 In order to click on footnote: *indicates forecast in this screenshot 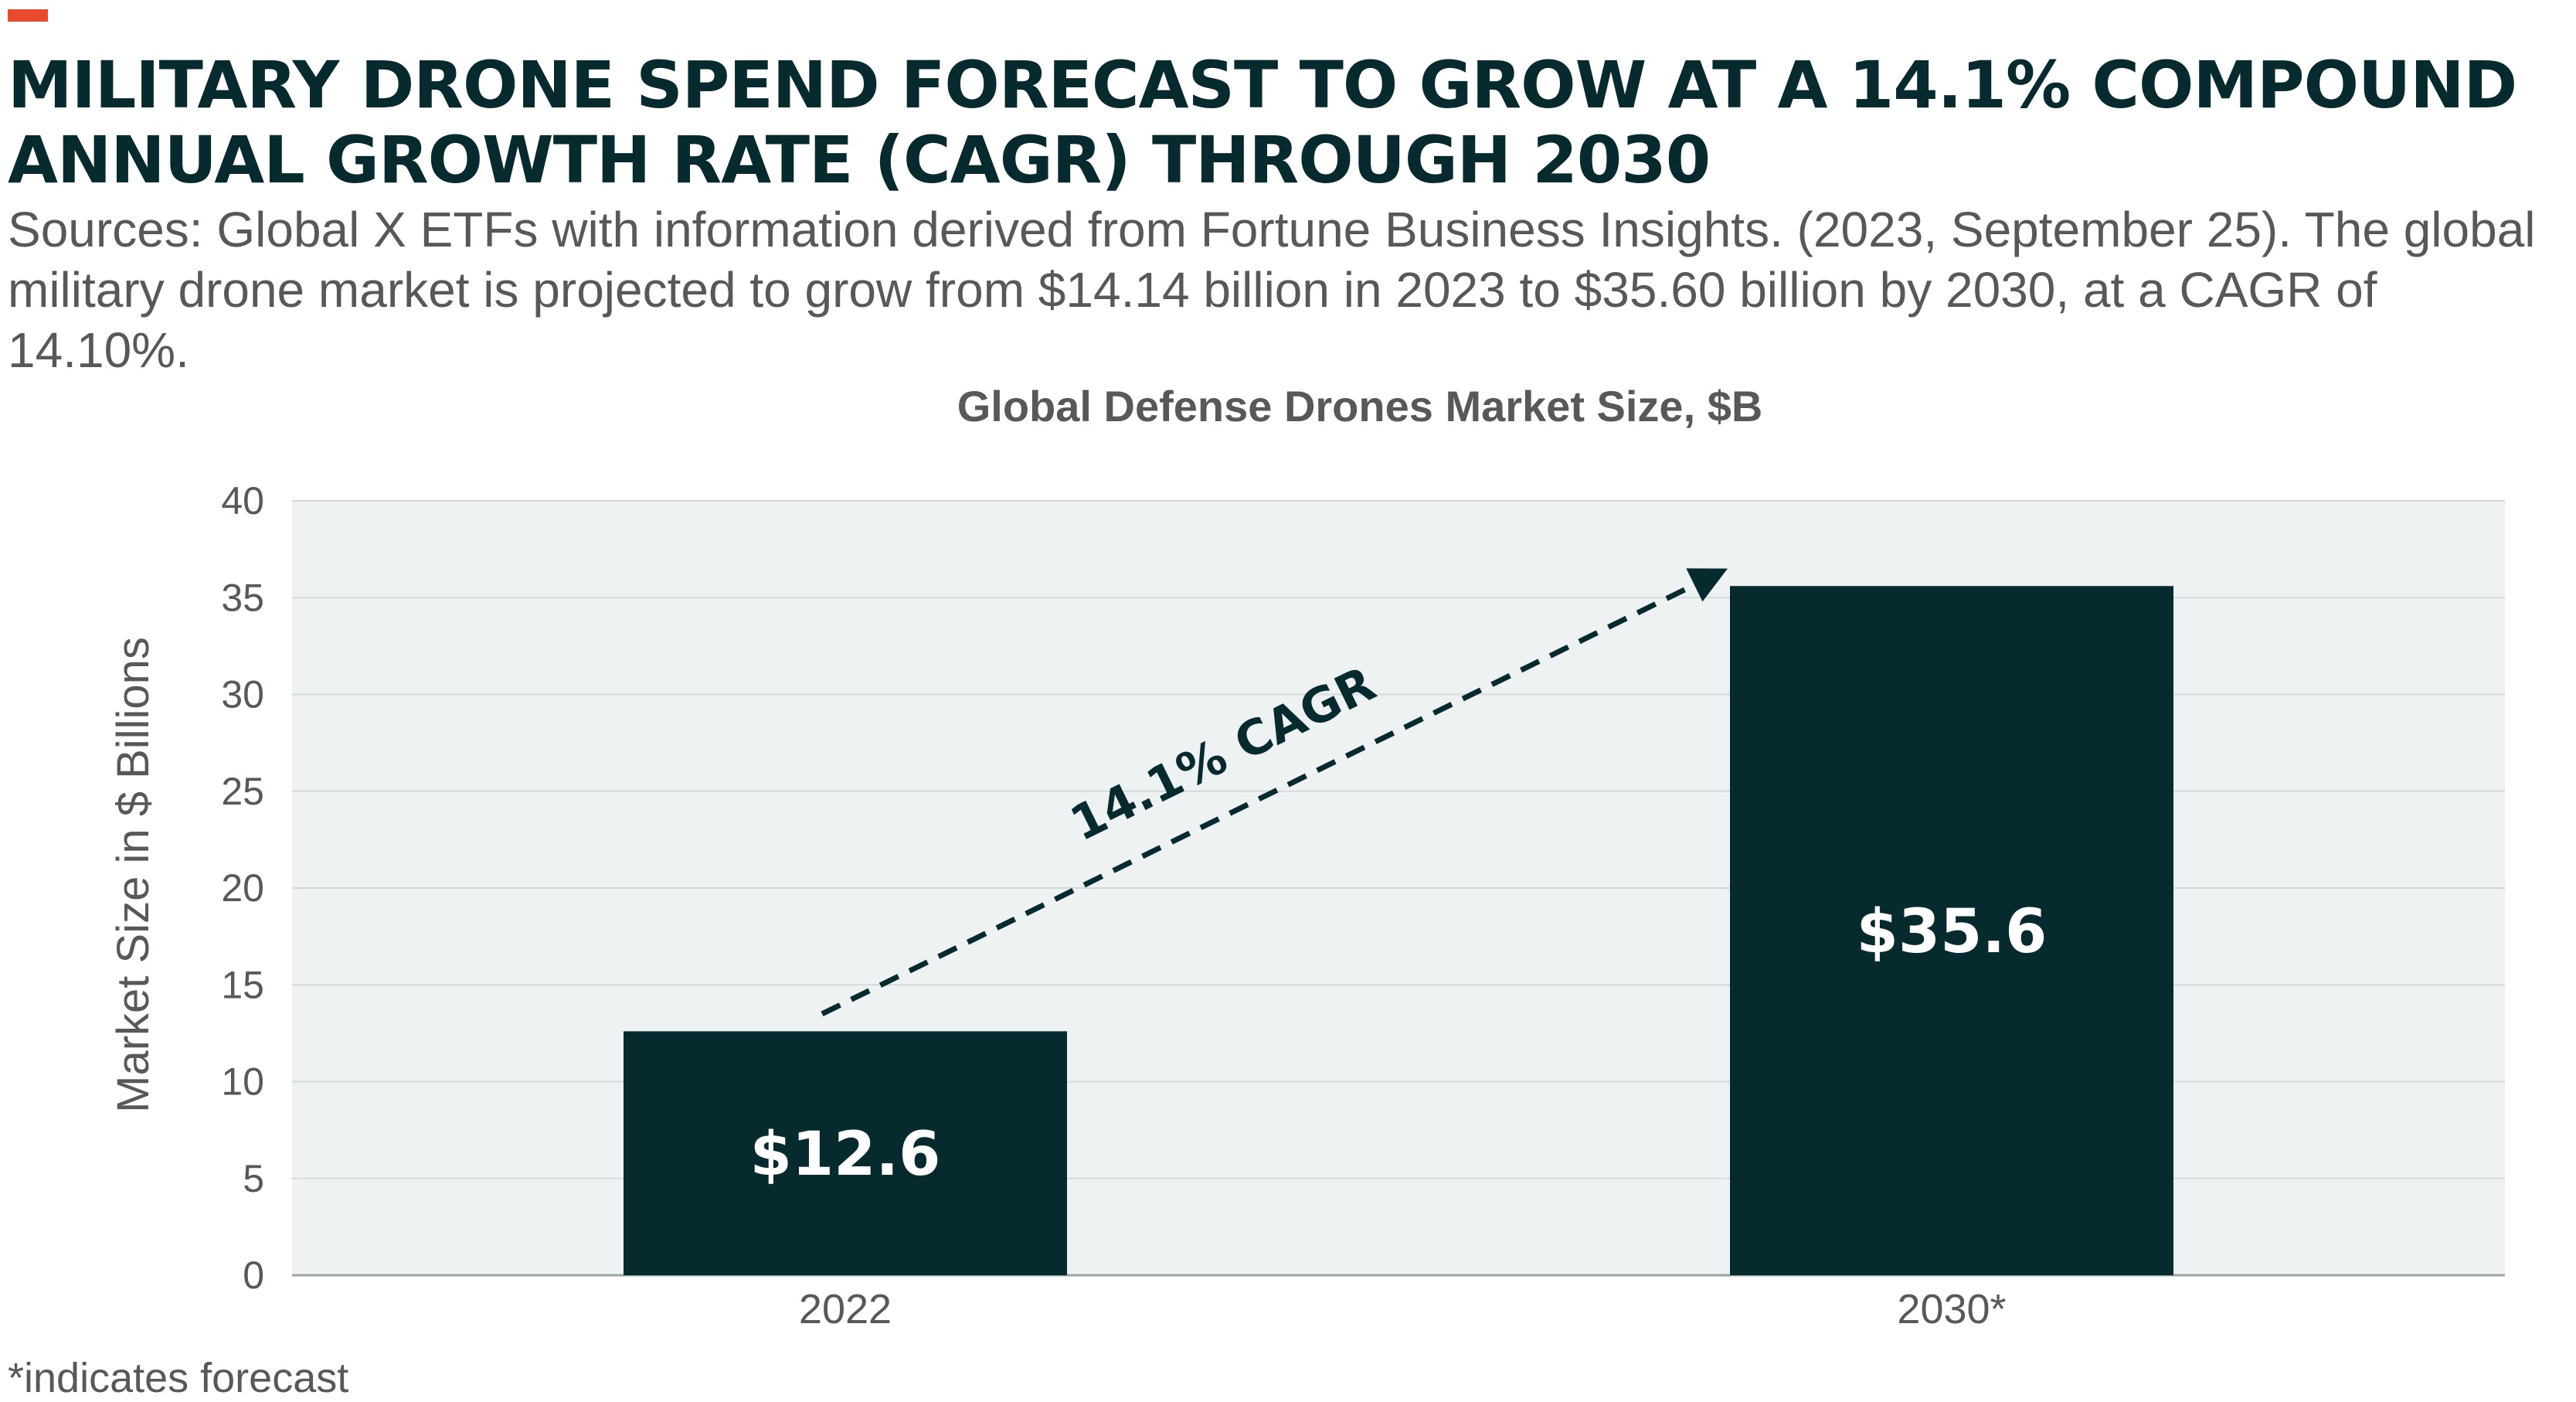, I will do `click(178, 1378)`.